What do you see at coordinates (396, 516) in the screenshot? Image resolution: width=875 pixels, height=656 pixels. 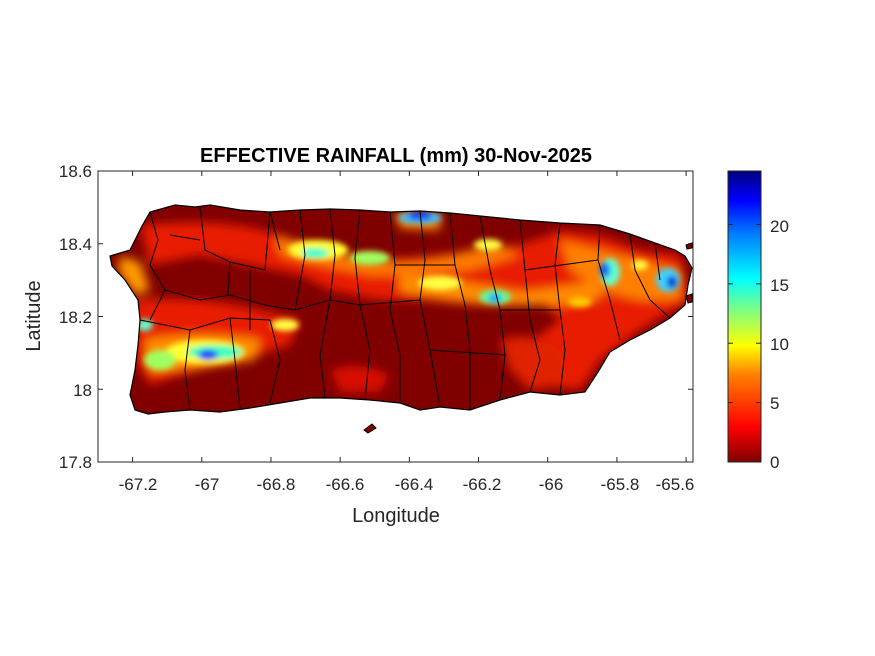 I see `x-axis-title: Longitude` at bounding box center [396, 516].